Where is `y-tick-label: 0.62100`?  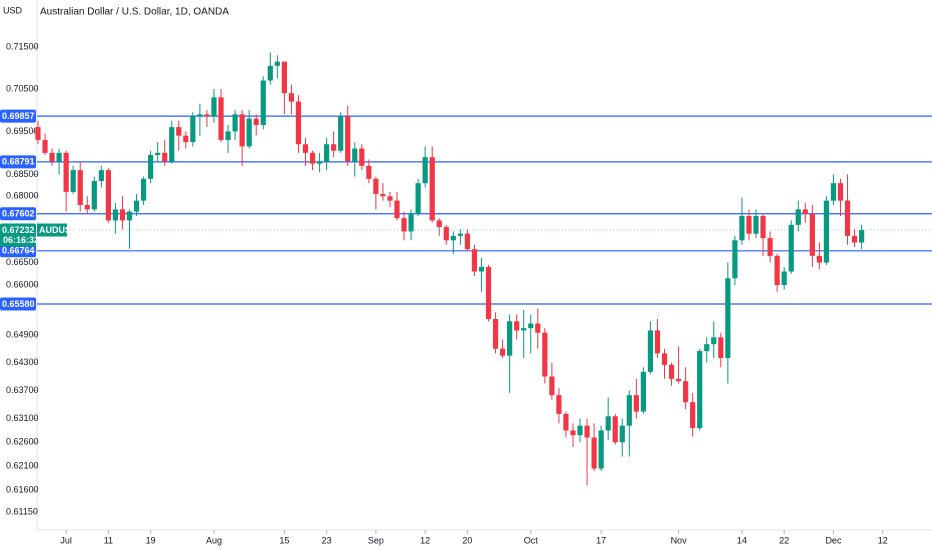
y-tick-label: 0.62100 is located at coordinates (22, 465).